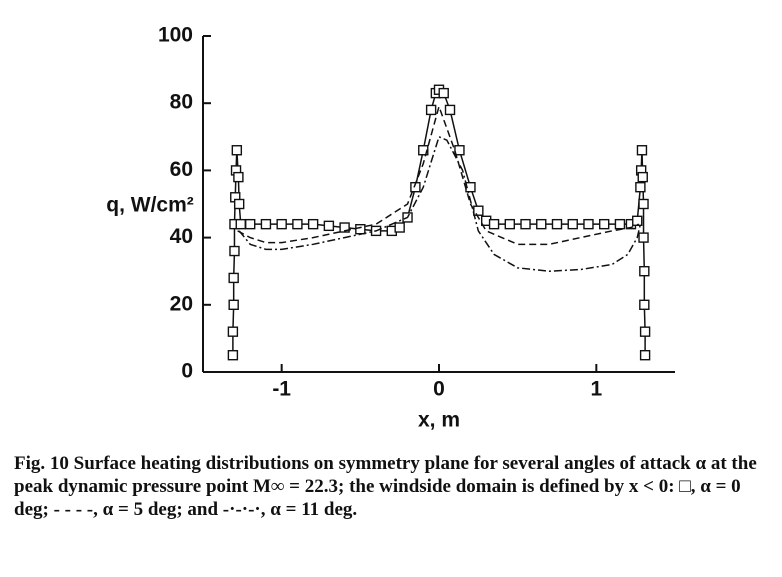  Describe the element at coordinates (187, 371) in the screenshot. I see `y-tick-label: 0` at that location.